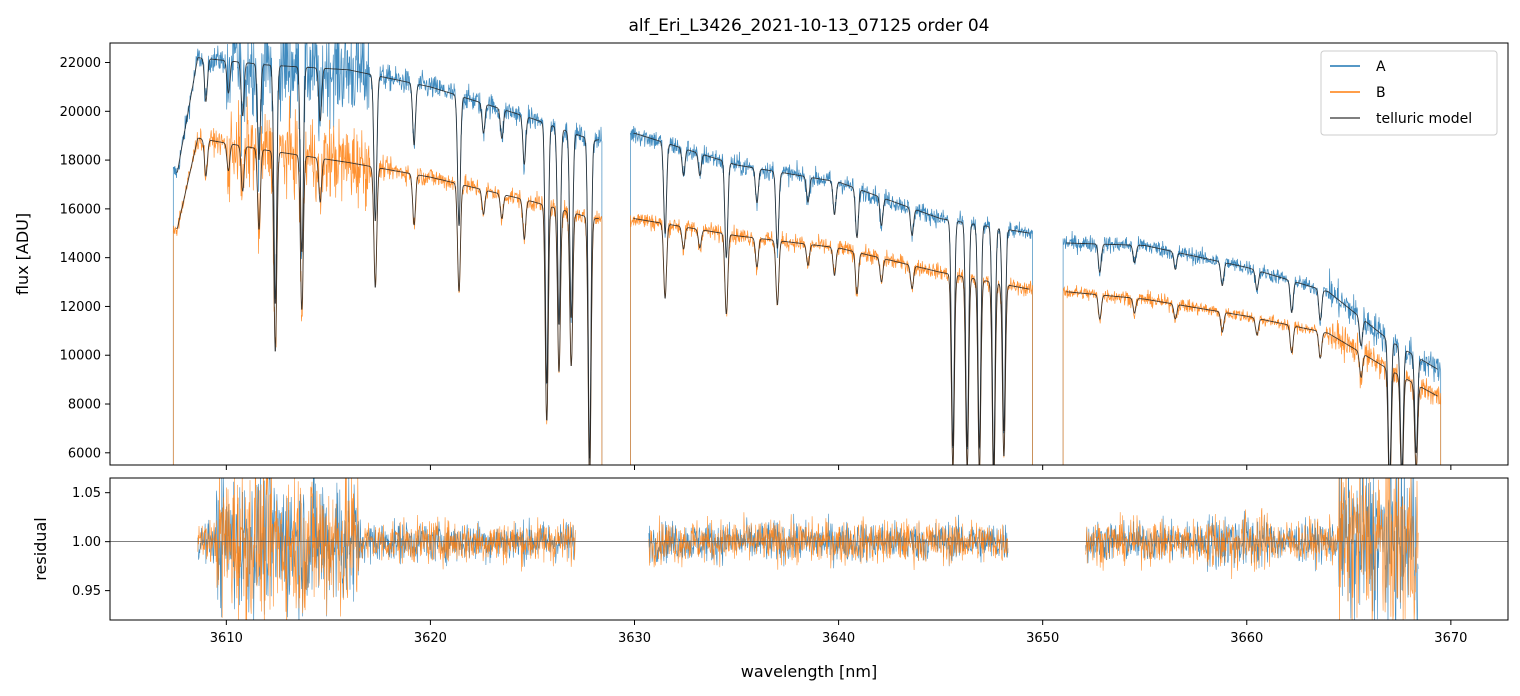  Describe the element at coordinates (430, 638) in the screenshot. I see `x-tick-label: 3620` at that location.